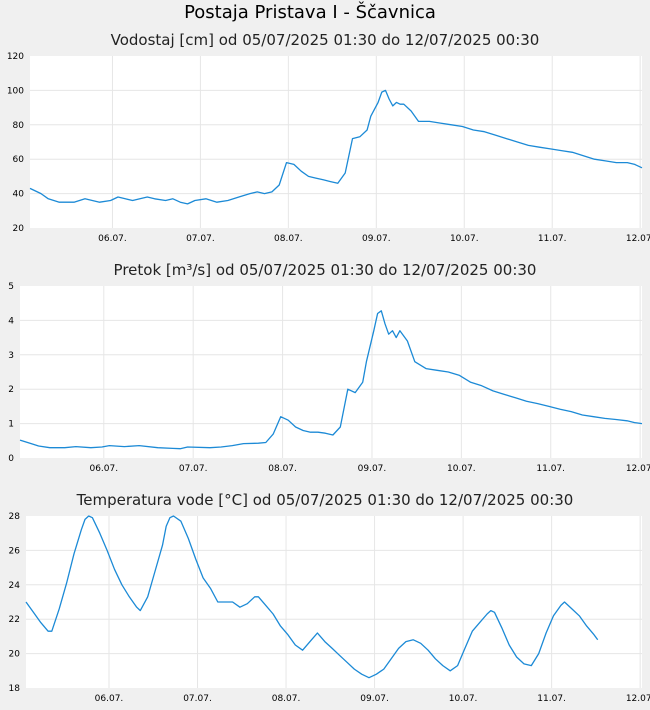  What do you see at coordinates (15, 57) in the screenshot?
I see `y-tick-label: 120` at bounding box center [15, 57].